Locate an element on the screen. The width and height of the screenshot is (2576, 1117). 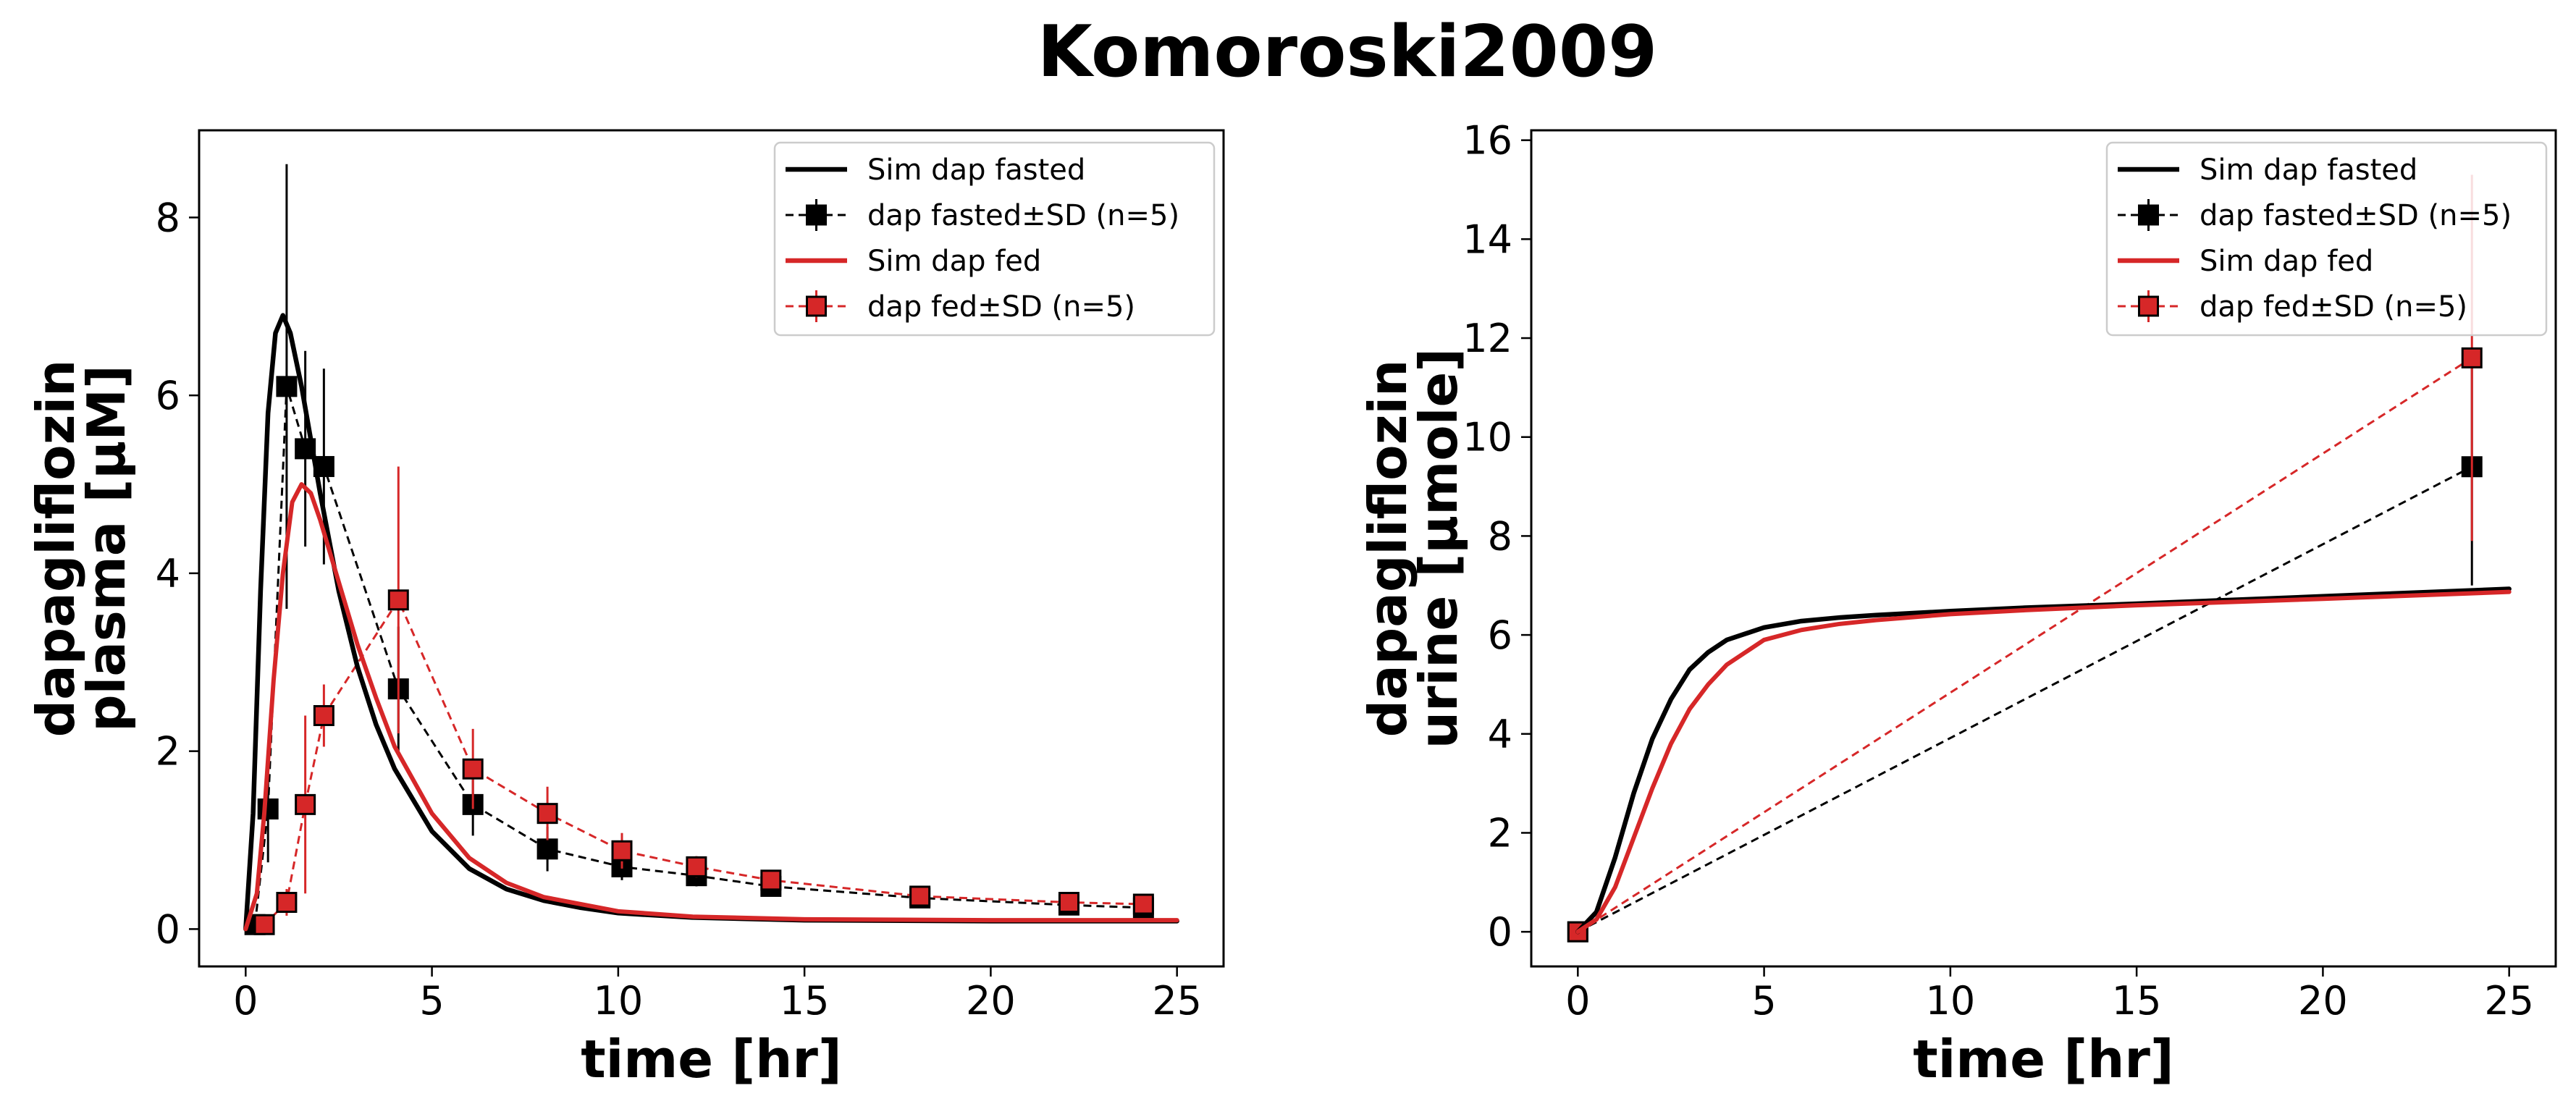
urine-x-tick-label: 10 is located at coordinates (1951, 1001).